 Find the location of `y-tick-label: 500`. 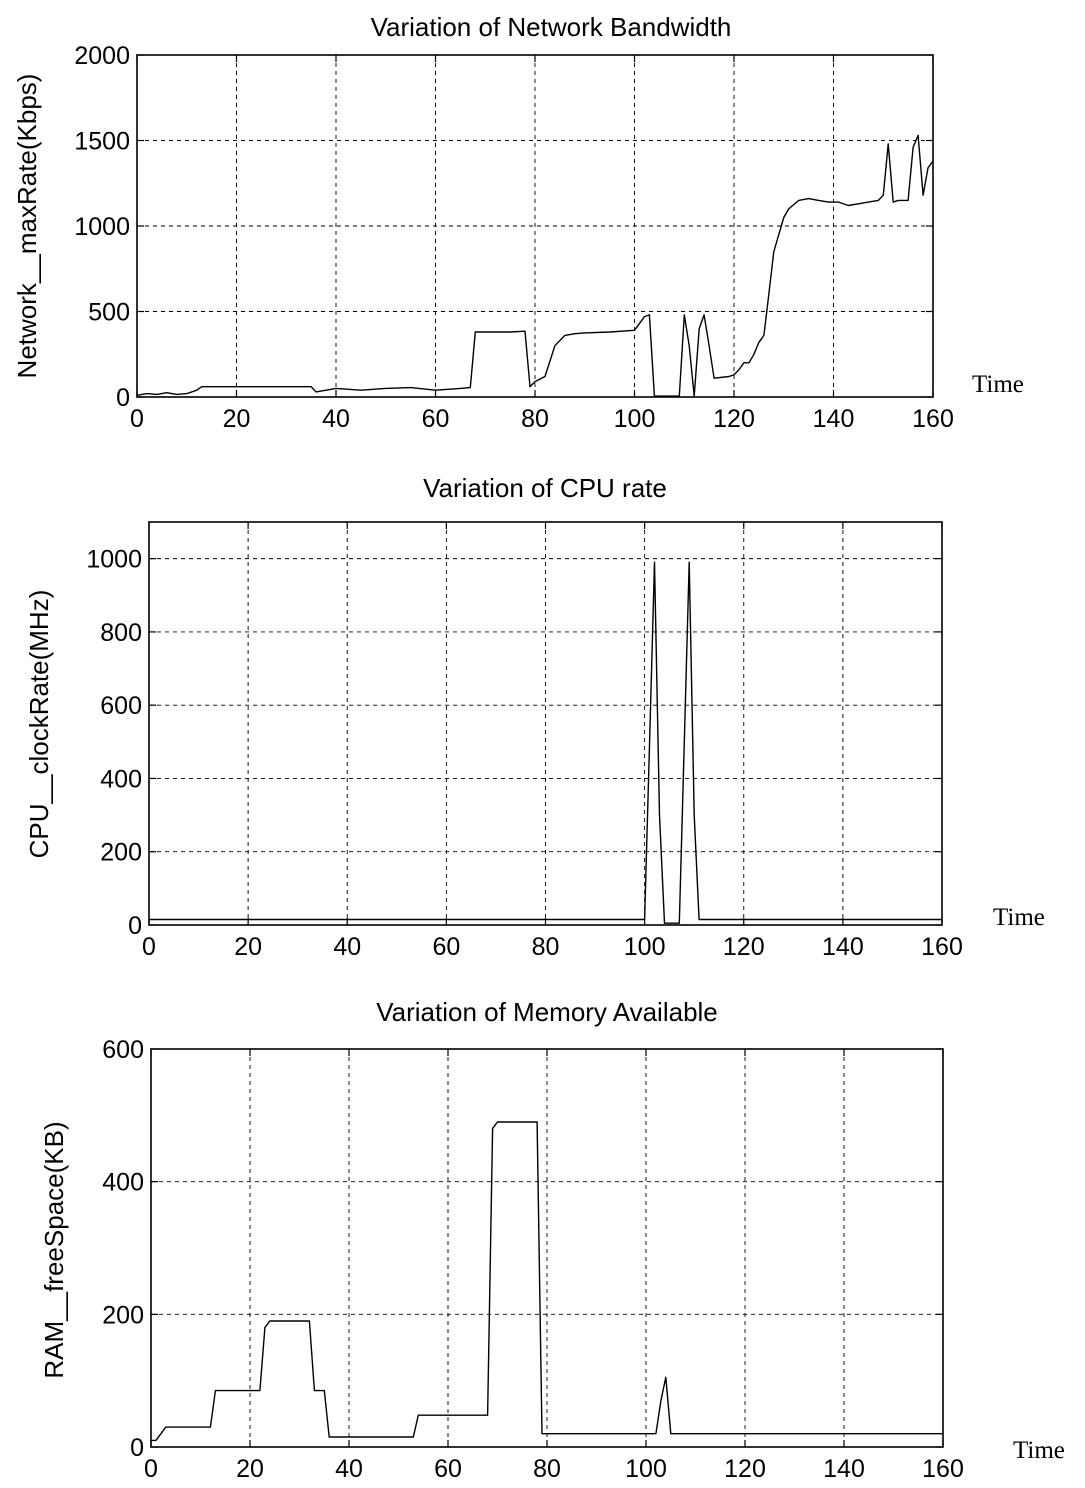

y-tick-label: 500 is located at coordinates (109, 313).